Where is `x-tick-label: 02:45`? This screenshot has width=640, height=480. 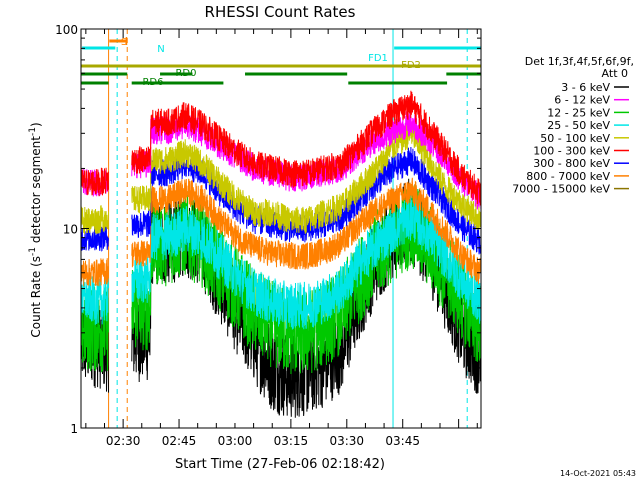 x-tick-label: 02:45 is located at coordinates (179, 441).